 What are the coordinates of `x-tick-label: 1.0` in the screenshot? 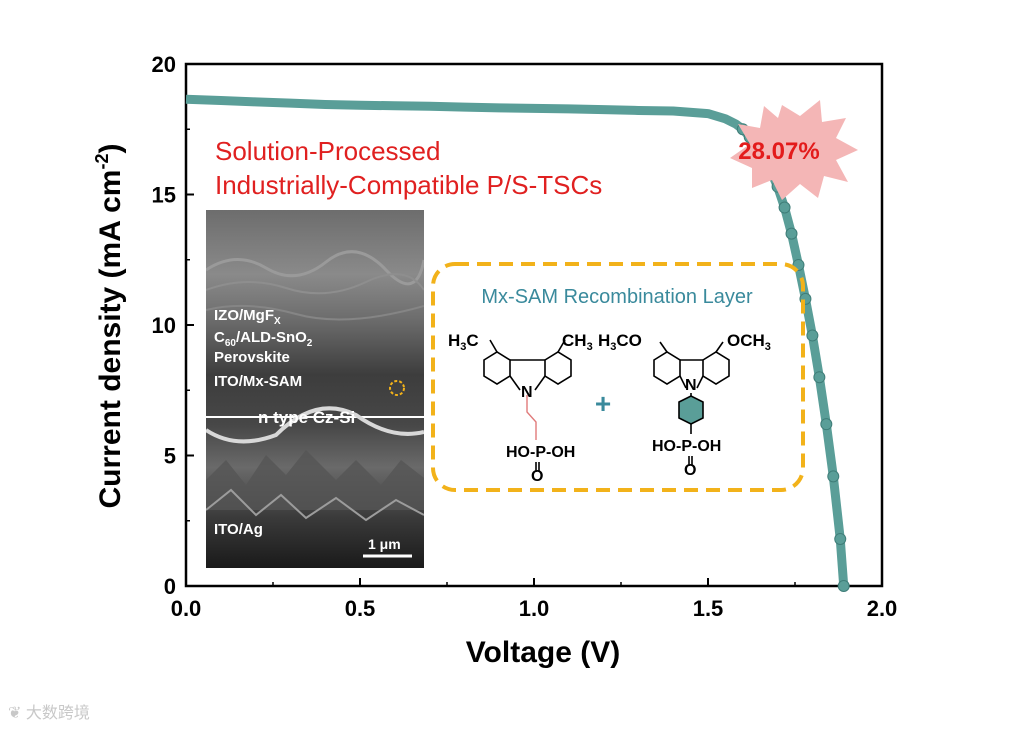 It's located at (534, 608).